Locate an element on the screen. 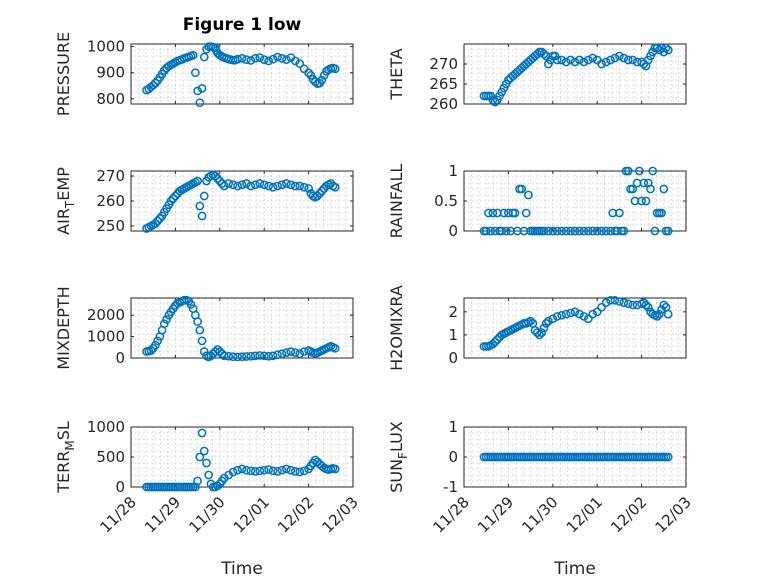 The width and height of the screenshot is (778, 583). x-tick-label: 12/02 is located at coordinates (295, 514).